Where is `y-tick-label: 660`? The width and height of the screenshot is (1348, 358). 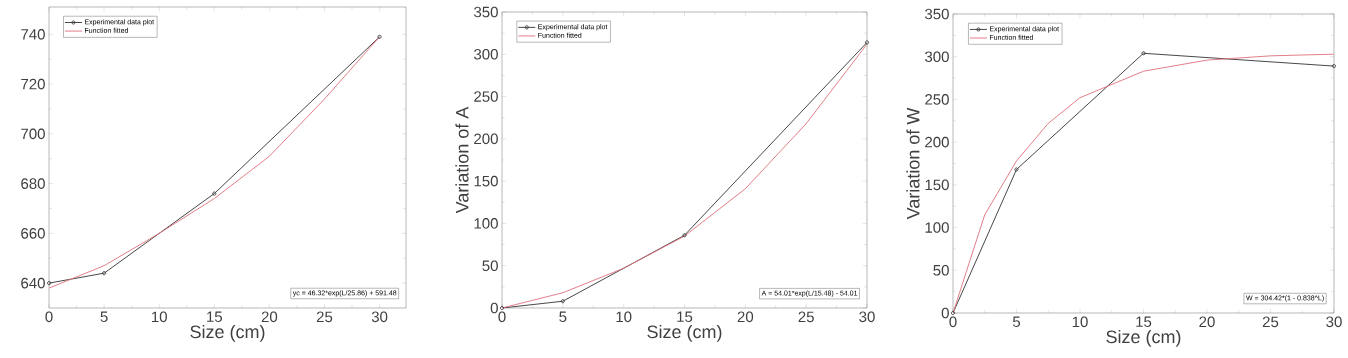
y-tick-label: 660 is located at coordinates (33, 233).